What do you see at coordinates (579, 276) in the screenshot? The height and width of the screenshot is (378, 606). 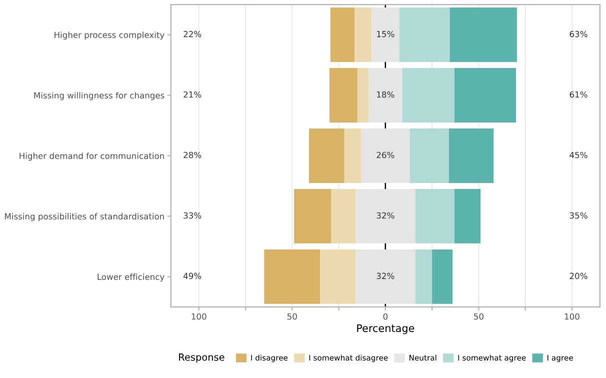 I see `annotation: 20%` at bounding box center [579, 276].